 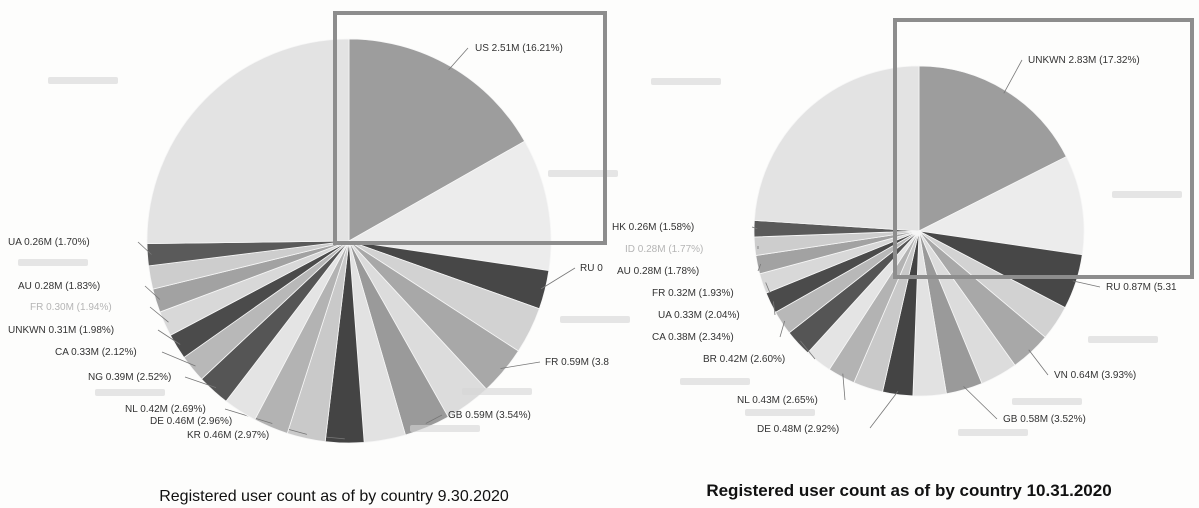 I want to click on slice-label: GB 0.59M (3.54%), so click(x=489, y=415).